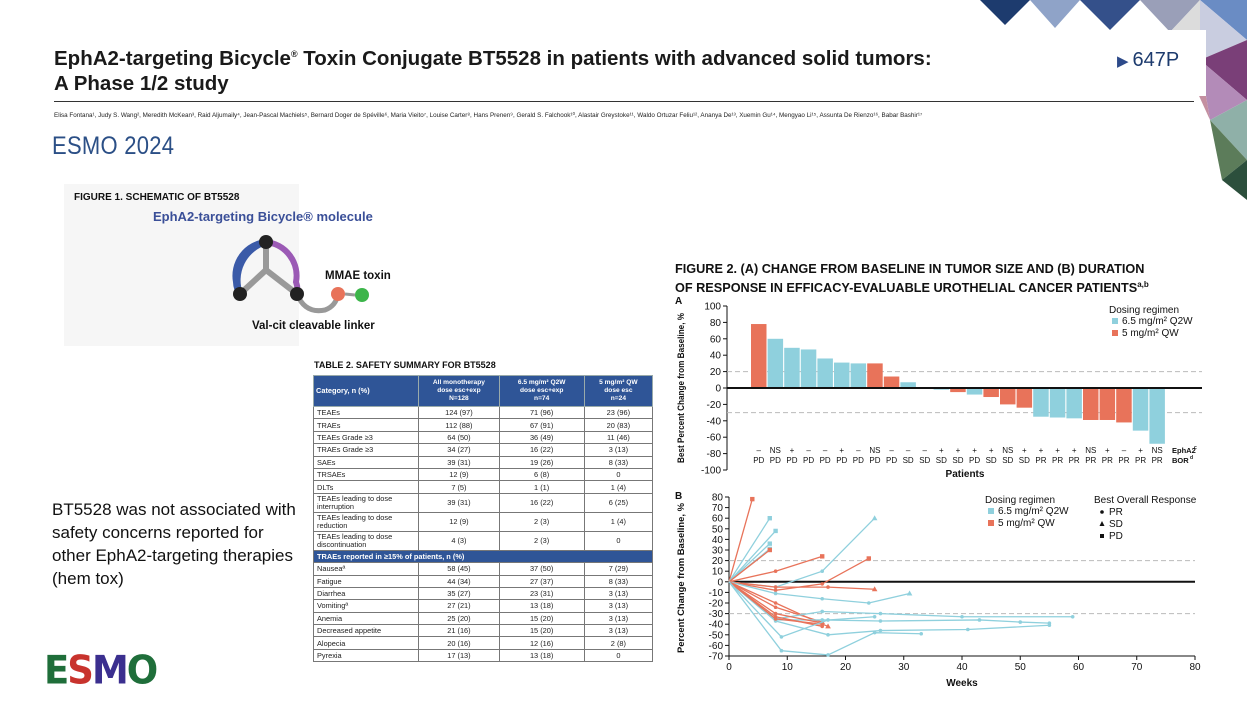  Describe the element at coordinates (483, 425) in the screenshot. I see `table-row: TRAEs 112 (88) 67 (91) 20 (83)` at that location.